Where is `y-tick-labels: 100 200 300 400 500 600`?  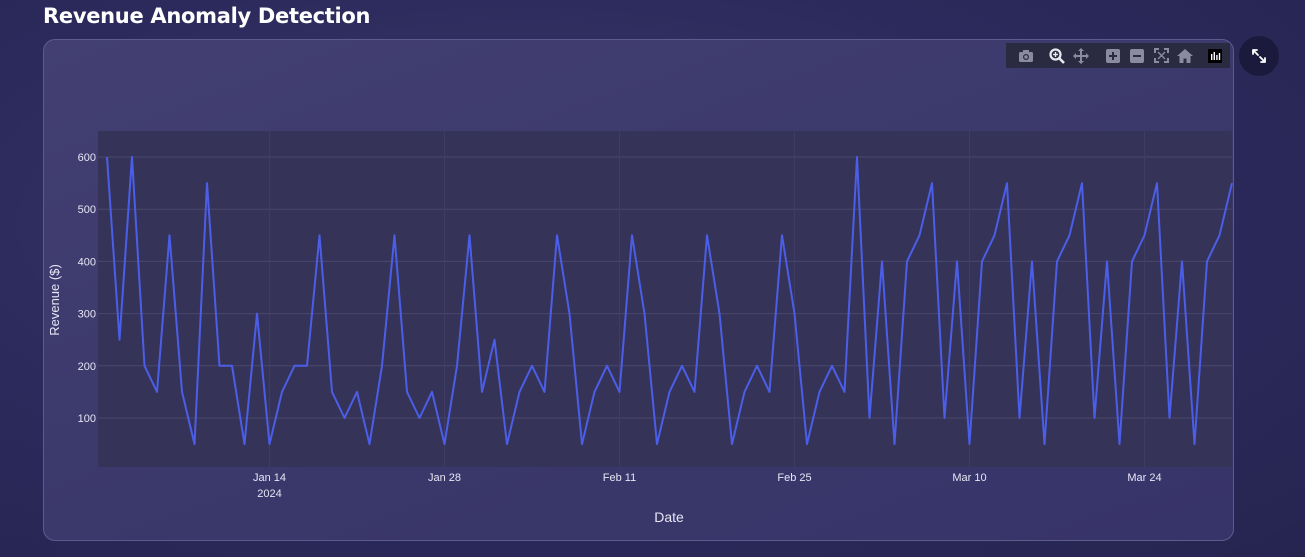 y-tick-labels: 100 200 300 400 500 600 is located at coordinates (87, 288).